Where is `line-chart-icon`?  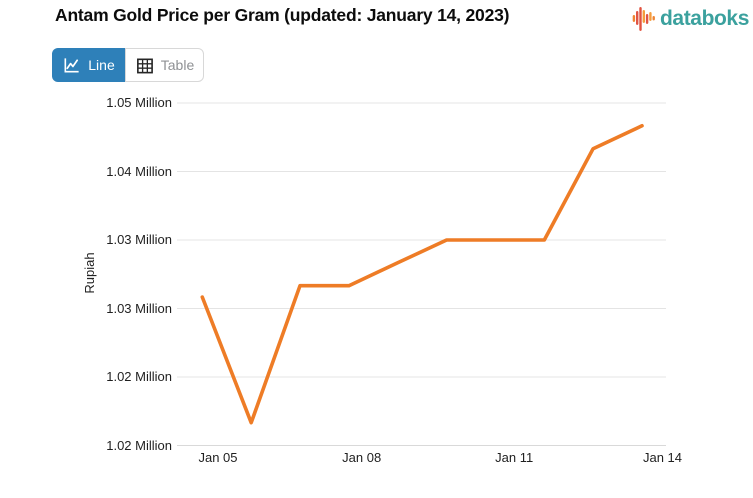
line-chart-icon is located at coordinates (71, 64).